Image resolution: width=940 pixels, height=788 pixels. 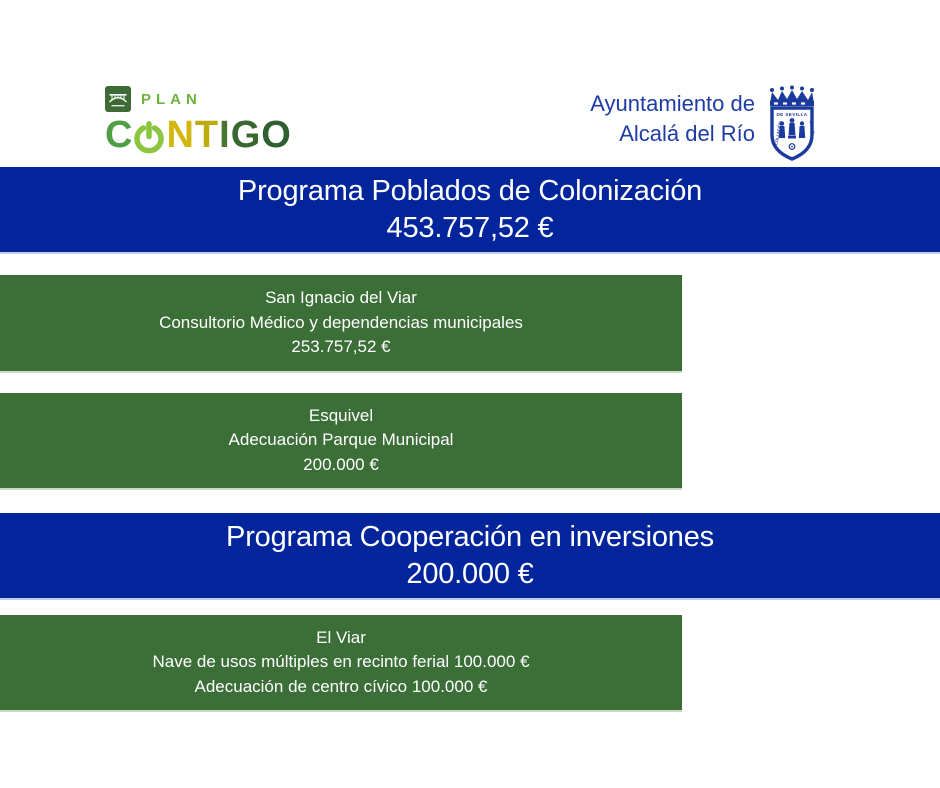 What do you see at coordinates (672, 117) in the screenshot?
I see `municipality-name: Ayuntamiento de Alcalá del Río` at bounding box center [672, 117].